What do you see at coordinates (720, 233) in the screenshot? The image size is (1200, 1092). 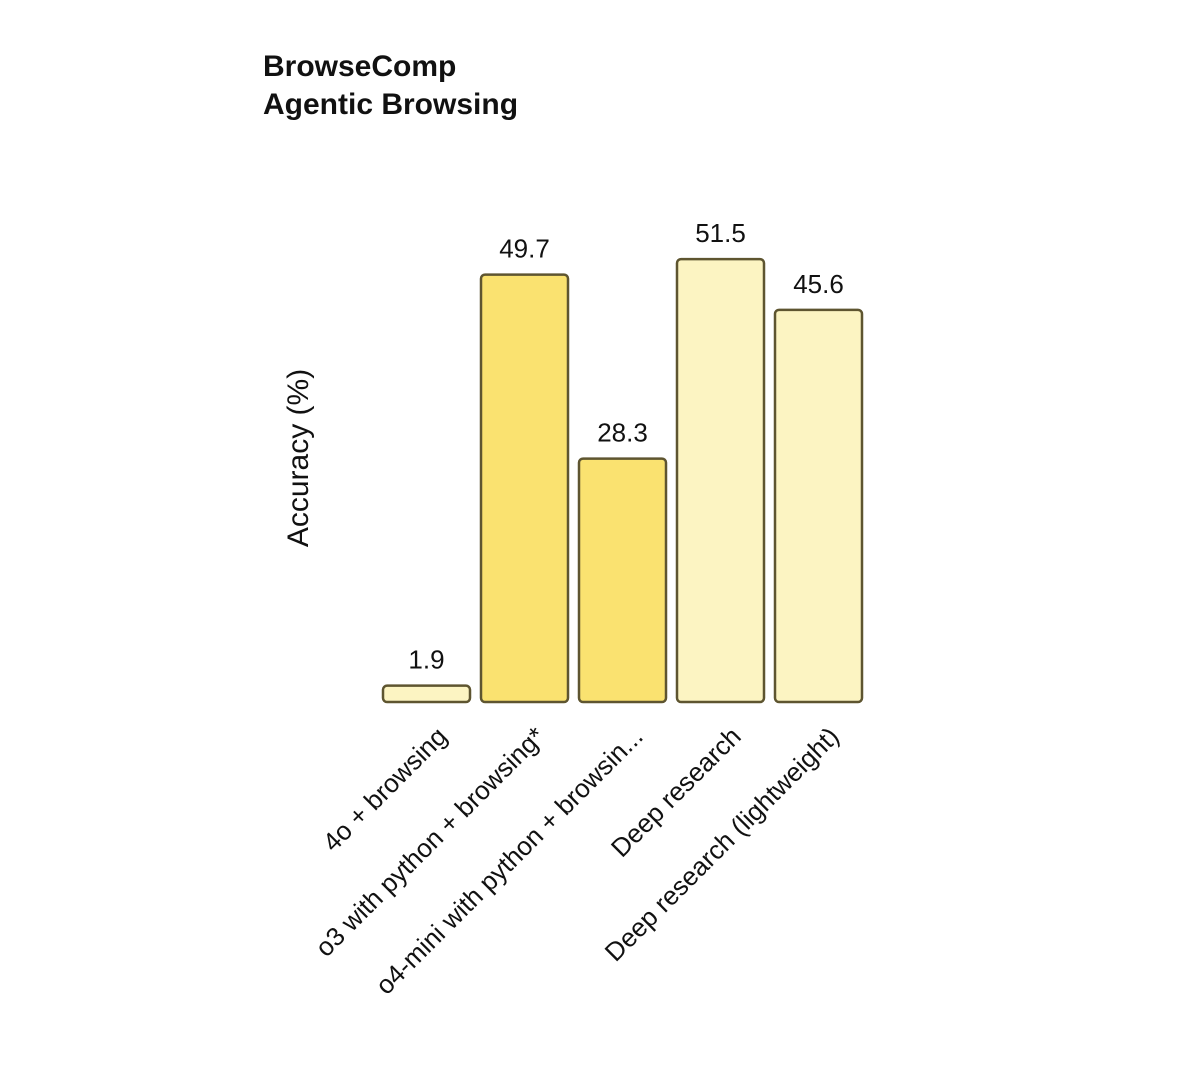 I see `data-label-4: 51.5` at bounding box center [720, 233].